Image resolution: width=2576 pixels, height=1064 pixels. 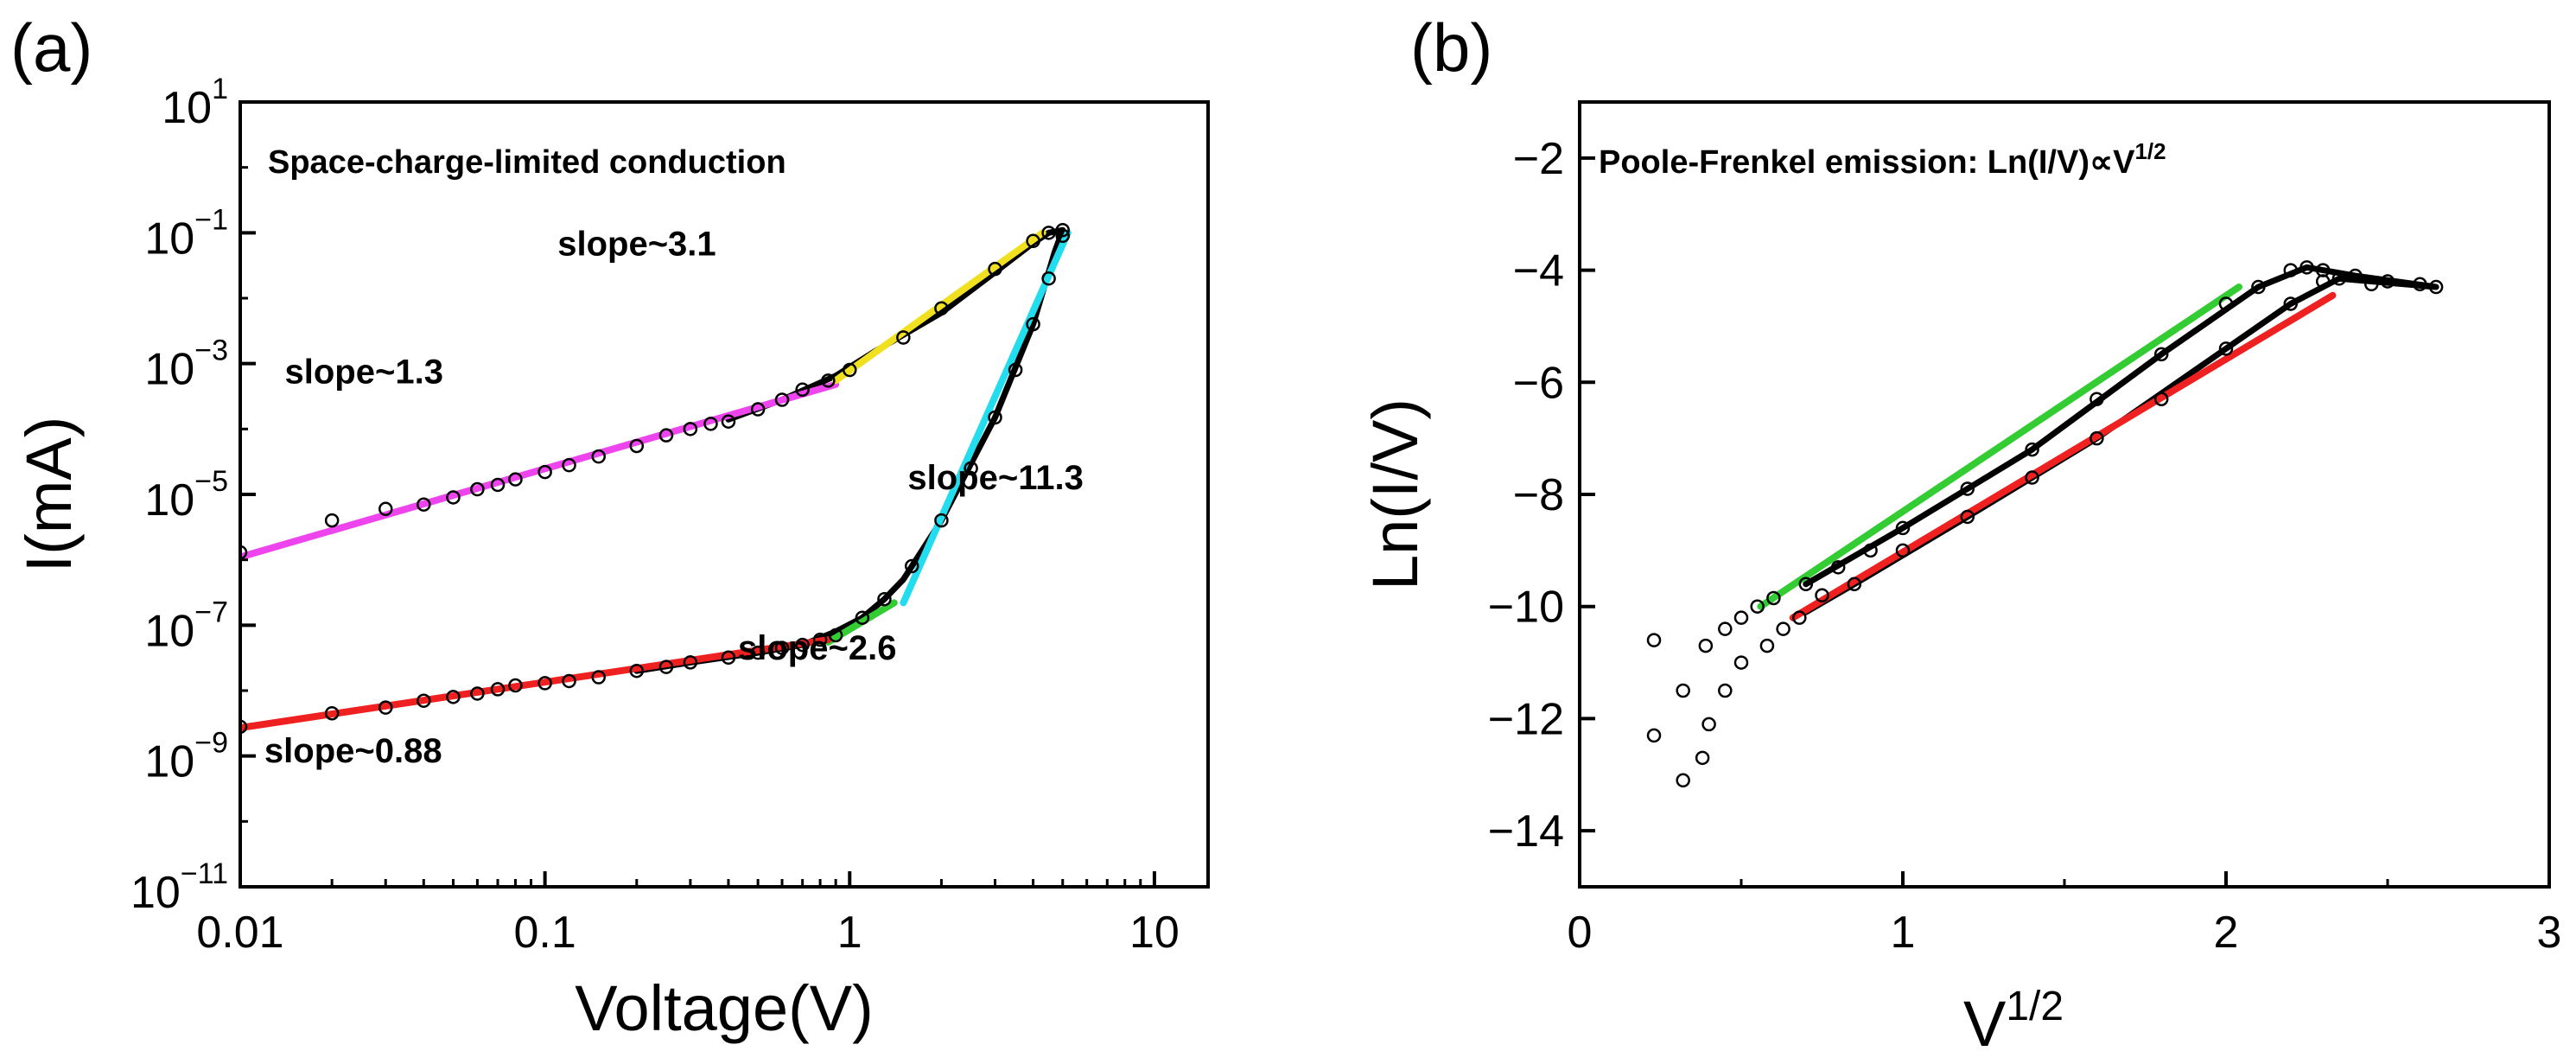 I want to click on panel-b-title: Poole-Frenkel emission: Ln(I/V)∝V1/2, so click(x=1883, y=159).